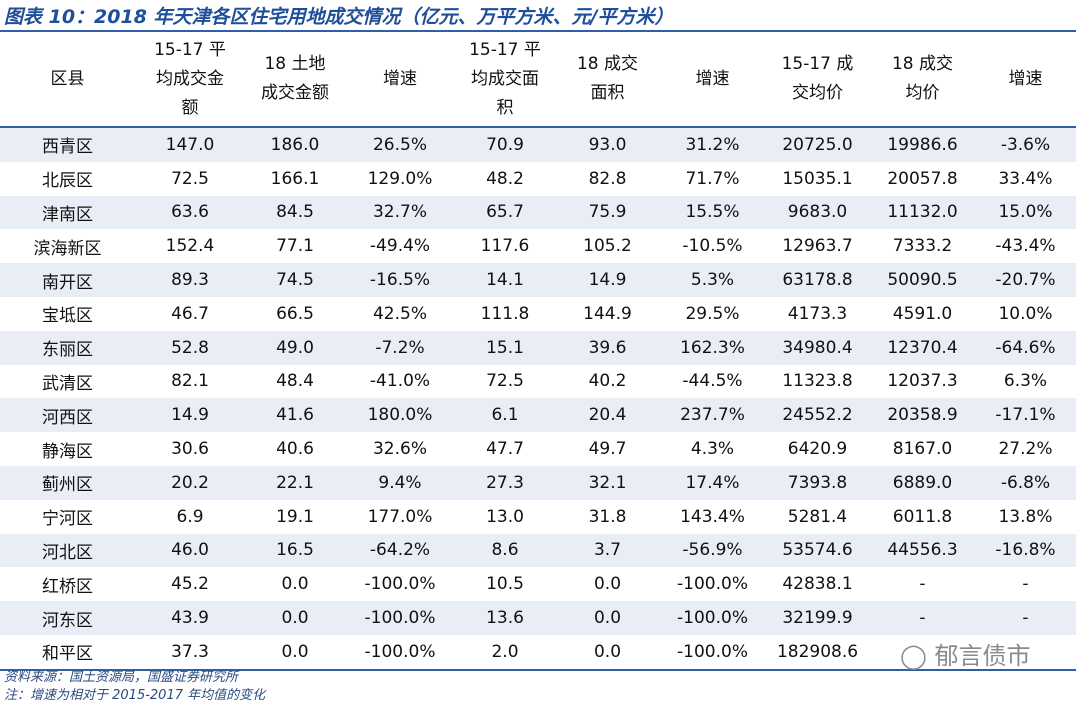 The image size is (1080, 703). What do you see at coordinates (817, 212) in the screenshot?
I see `value-cell: 9683.0` at bounding box center [817, 212].